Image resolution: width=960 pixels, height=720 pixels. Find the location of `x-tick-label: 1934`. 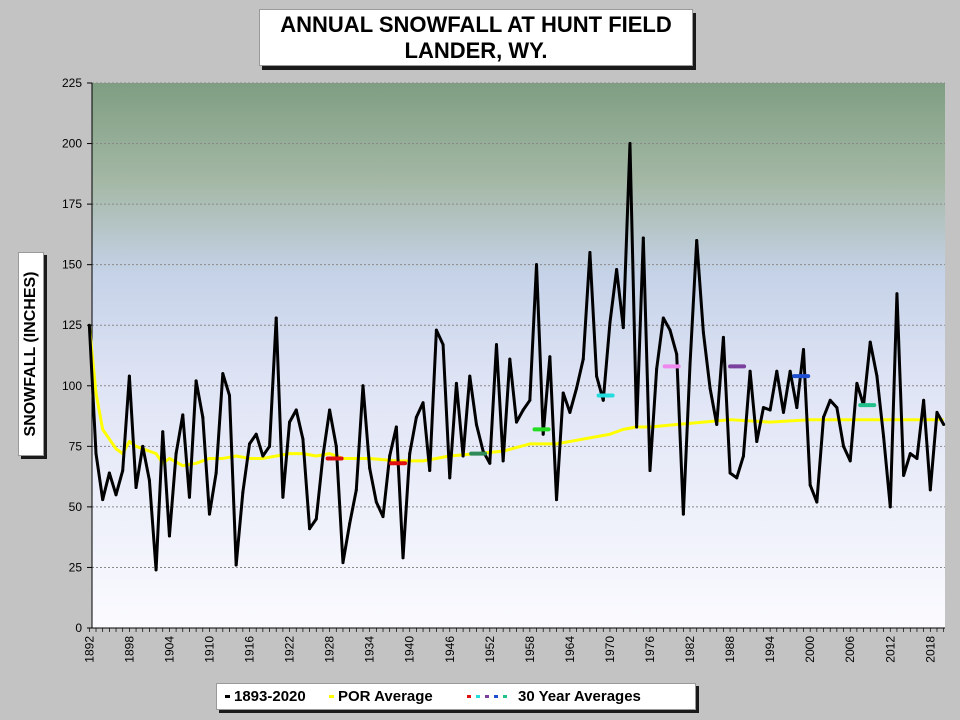

x-tick-label: 1934 is located at coordinates (370, 649).